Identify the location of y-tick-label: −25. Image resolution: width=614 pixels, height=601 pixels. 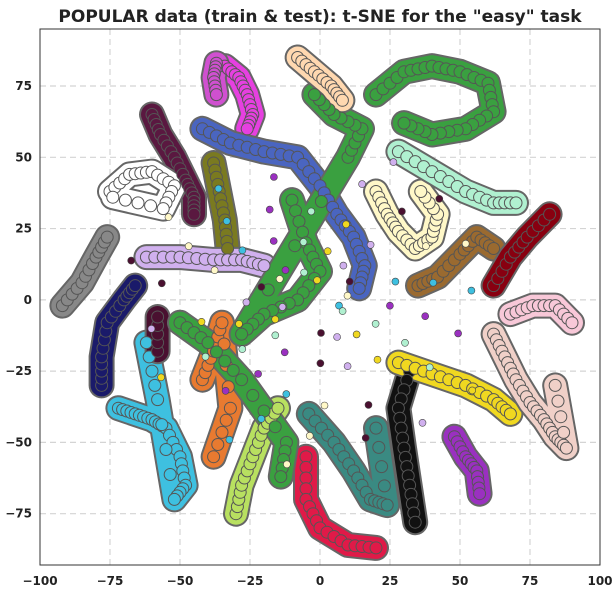
(18, 371).